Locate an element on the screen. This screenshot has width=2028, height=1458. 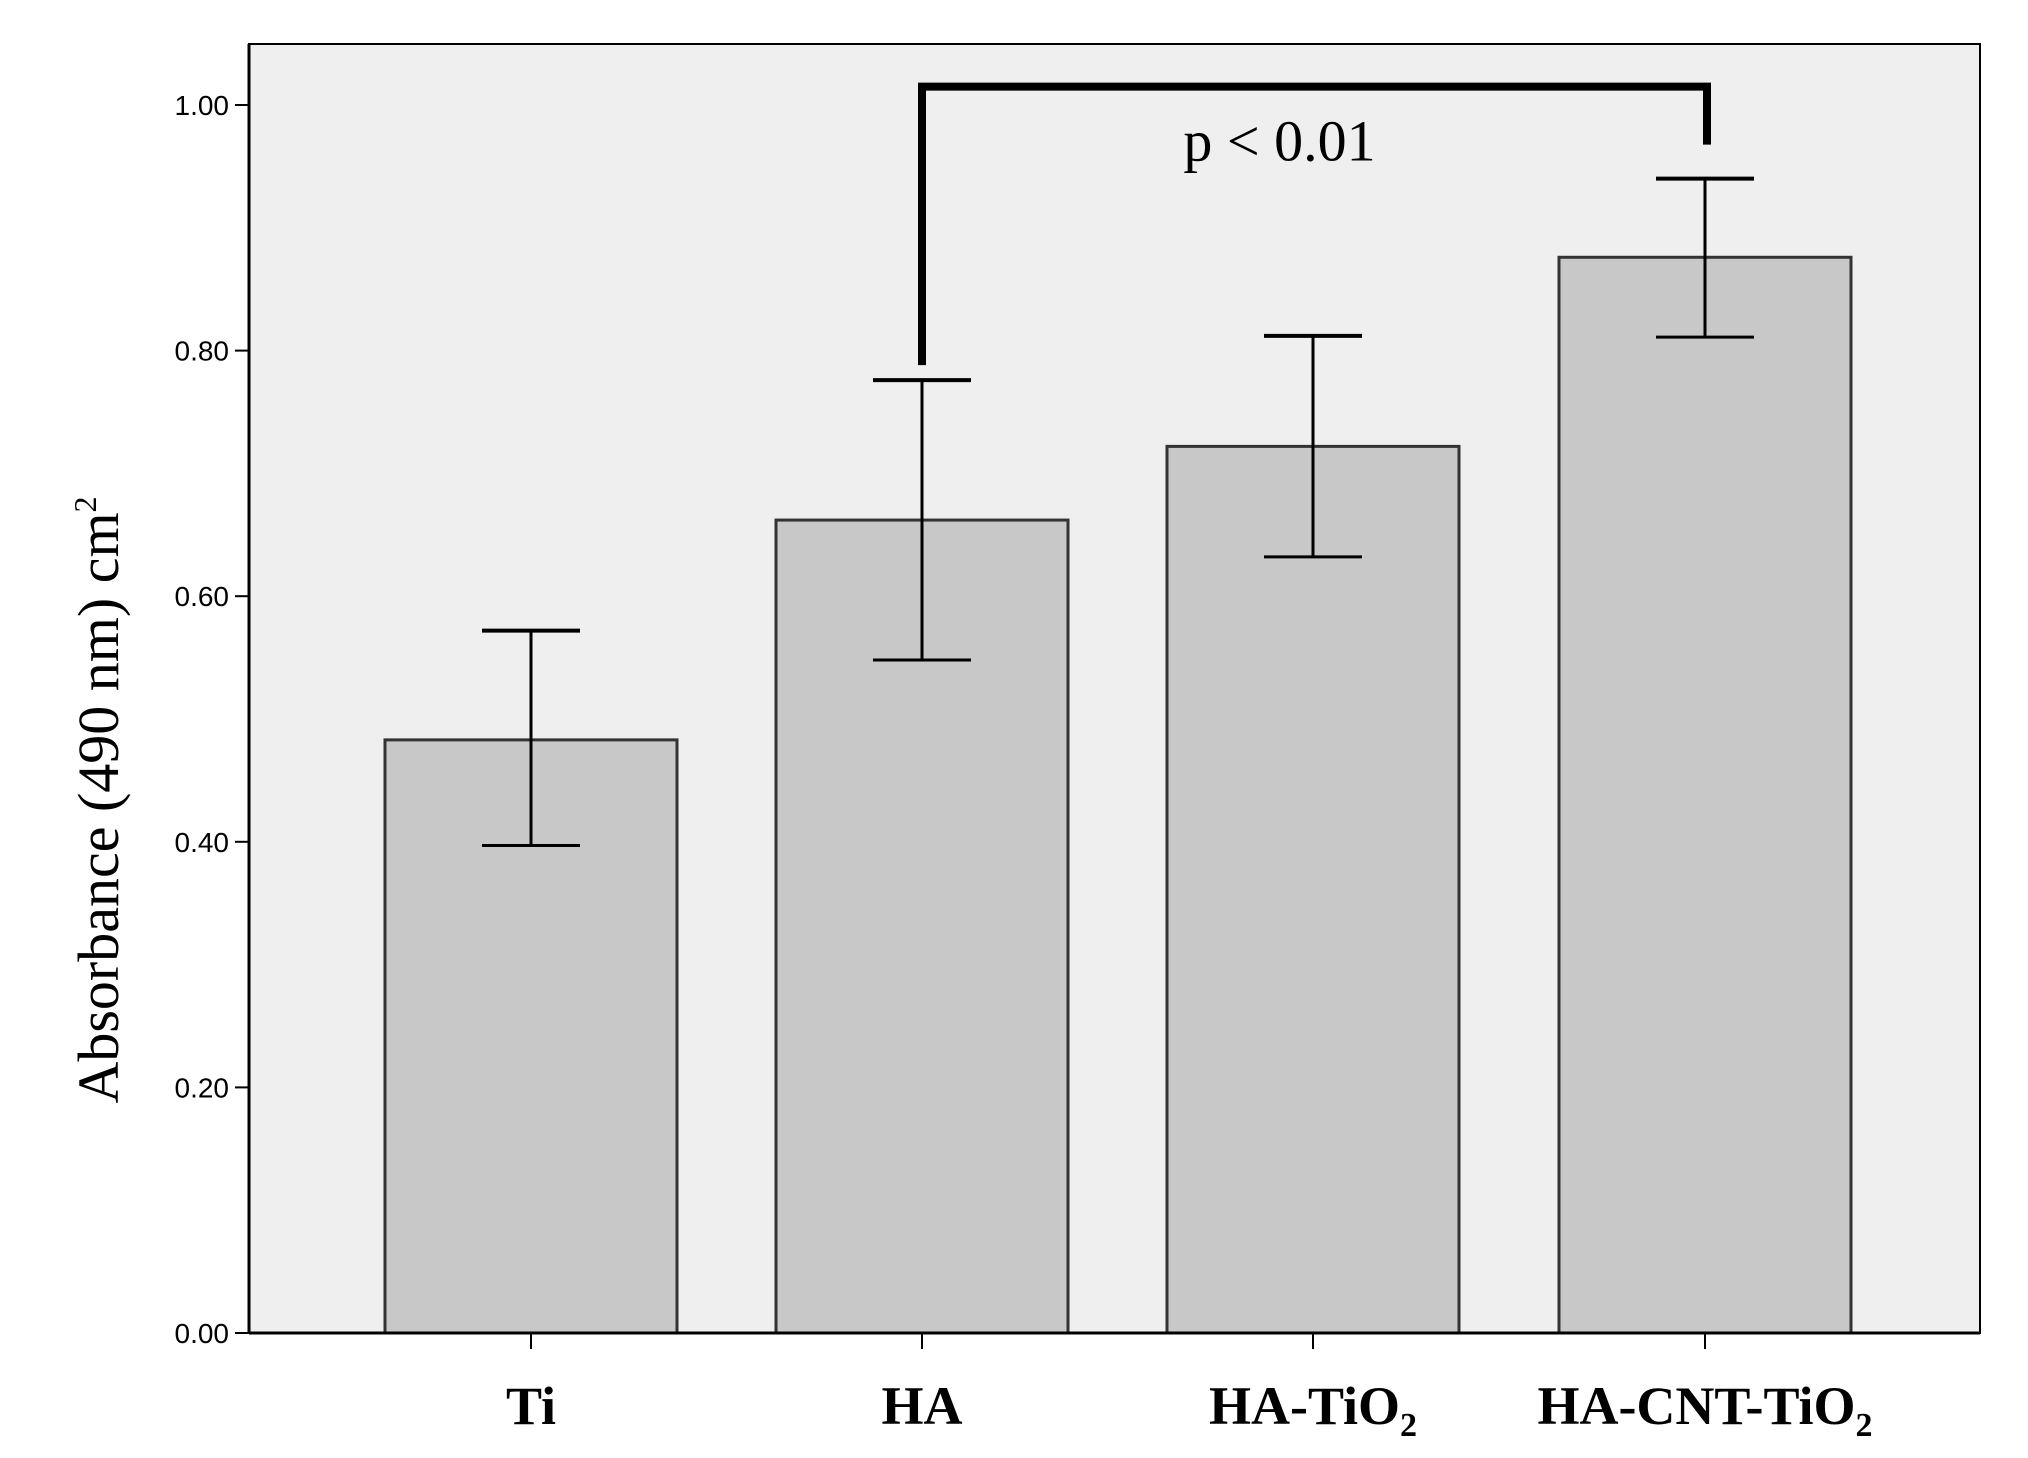
x-tick-label: HA is located at coordinates (922, 1406).